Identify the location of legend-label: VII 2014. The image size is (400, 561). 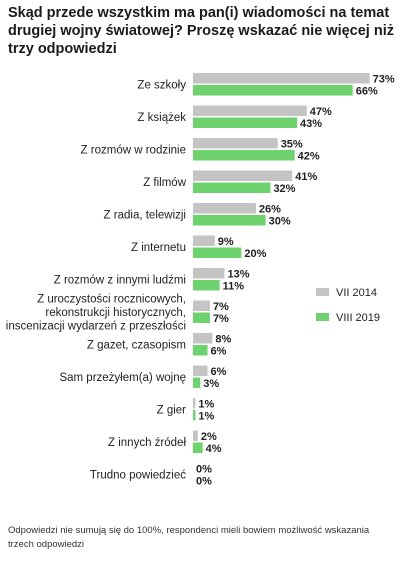
(356, 293).